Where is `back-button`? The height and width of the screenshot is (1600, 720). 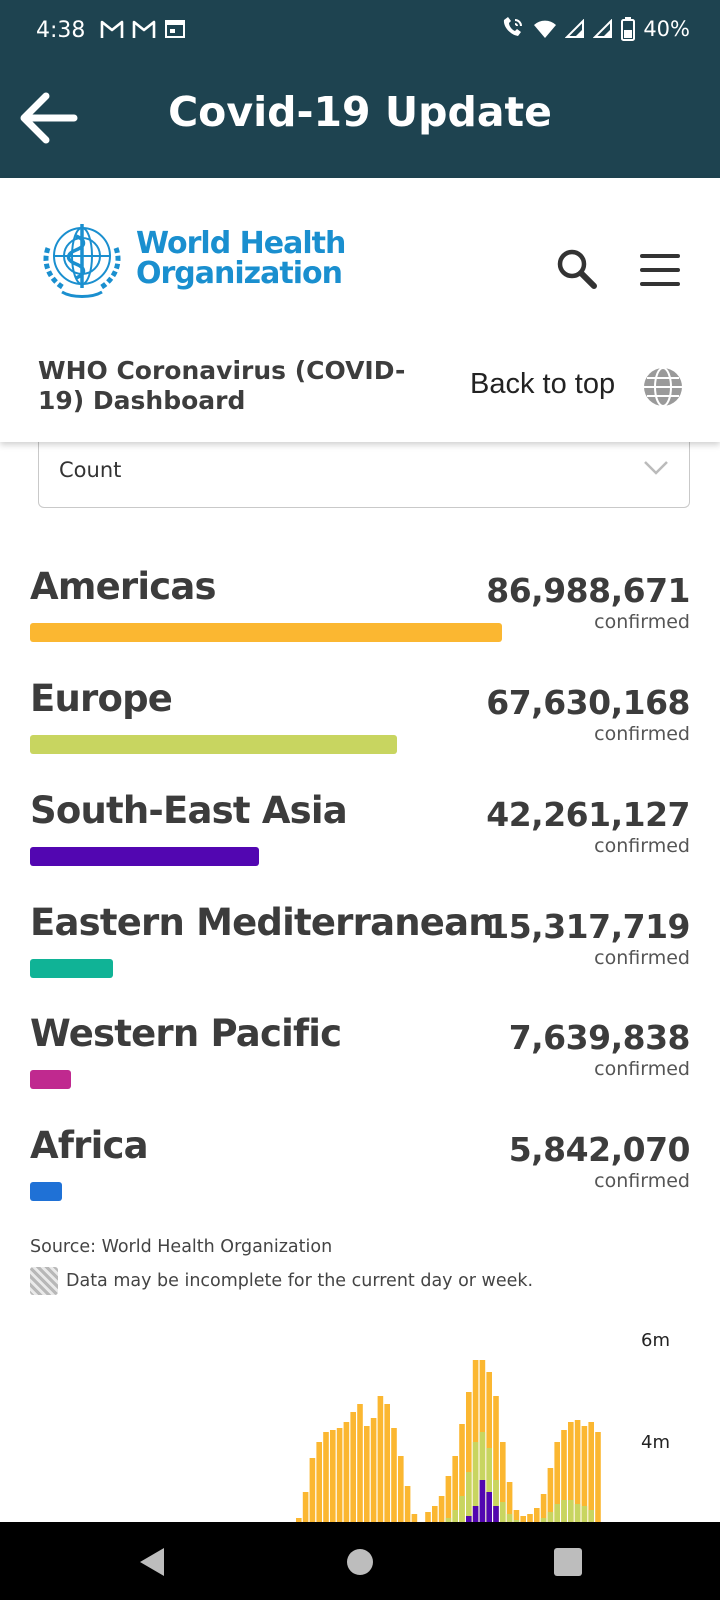
back-button is located at coordinates (48, 118).